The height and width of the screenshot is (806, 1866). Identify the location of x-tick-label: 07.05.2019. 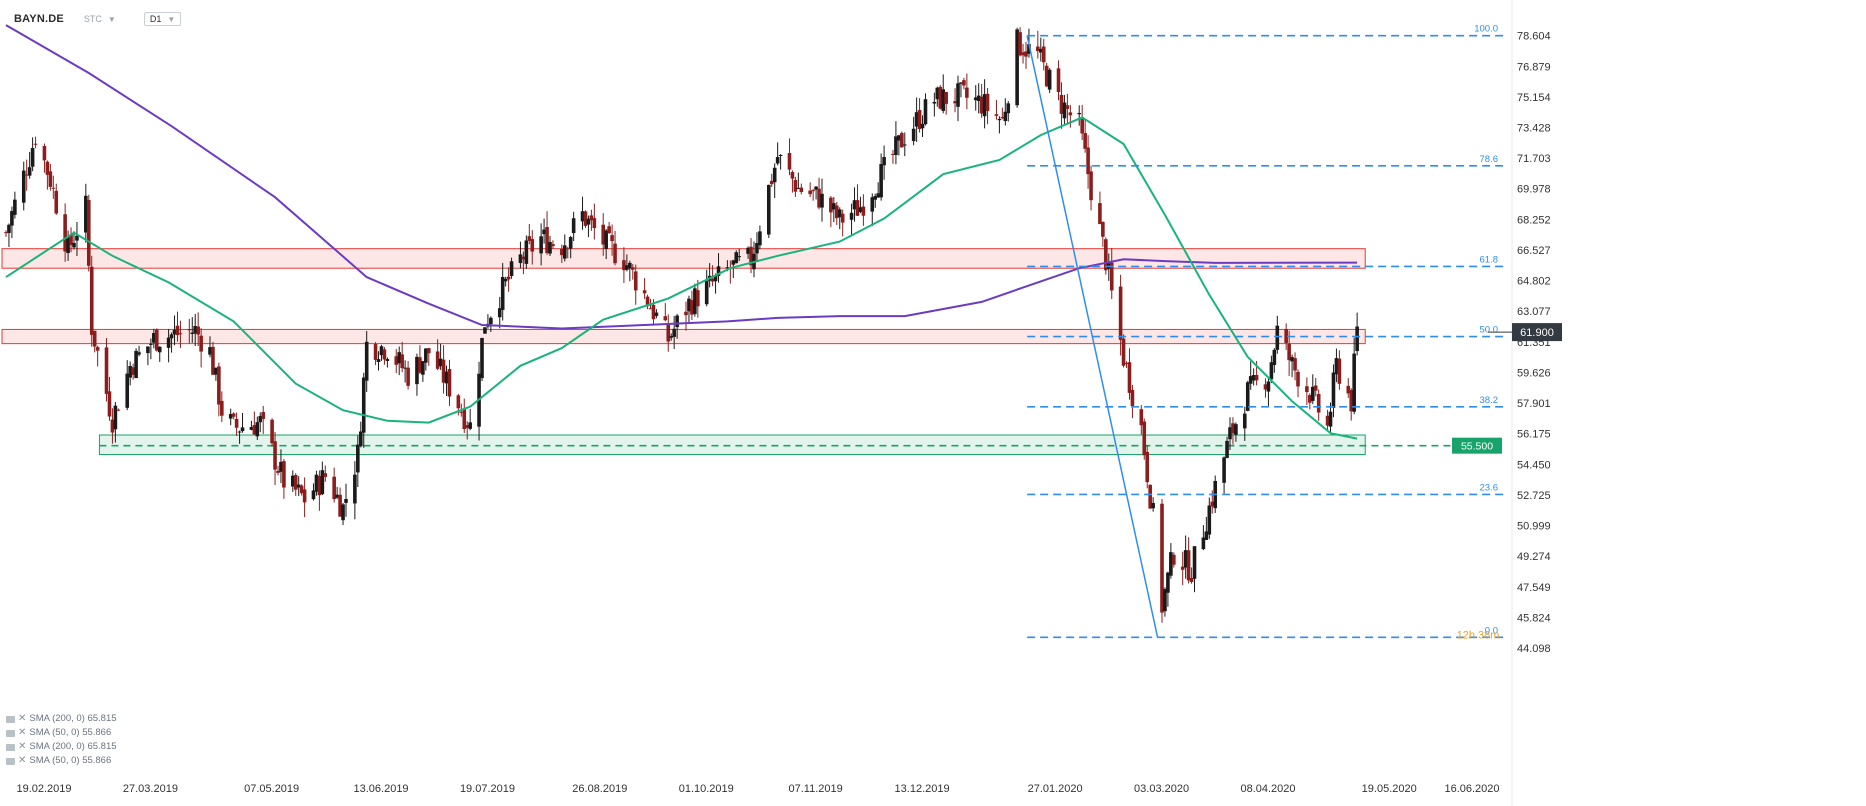
(271, 789).